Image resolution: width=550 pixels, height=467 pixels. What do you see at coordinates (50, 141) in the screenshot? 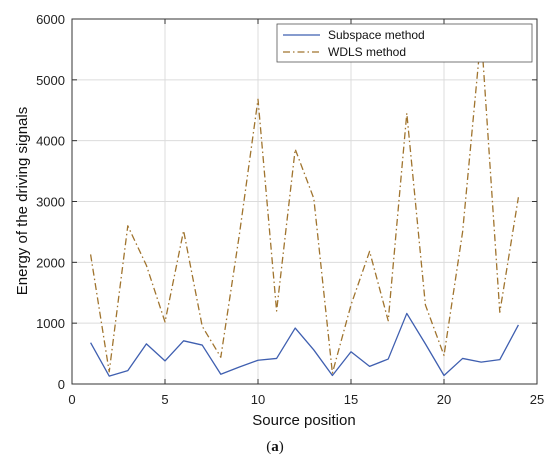
I see `y-tick-label: 4000` at bounding box center [50, 141].